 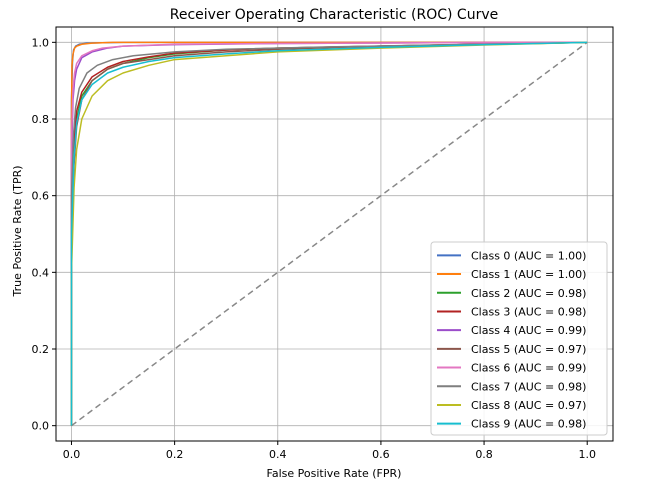 What do you see at coordinates (528, 330) in the screenshot?
I see `legend-entry: Class 4 (AUC = 0.99)` at bounding box center [528, 330].